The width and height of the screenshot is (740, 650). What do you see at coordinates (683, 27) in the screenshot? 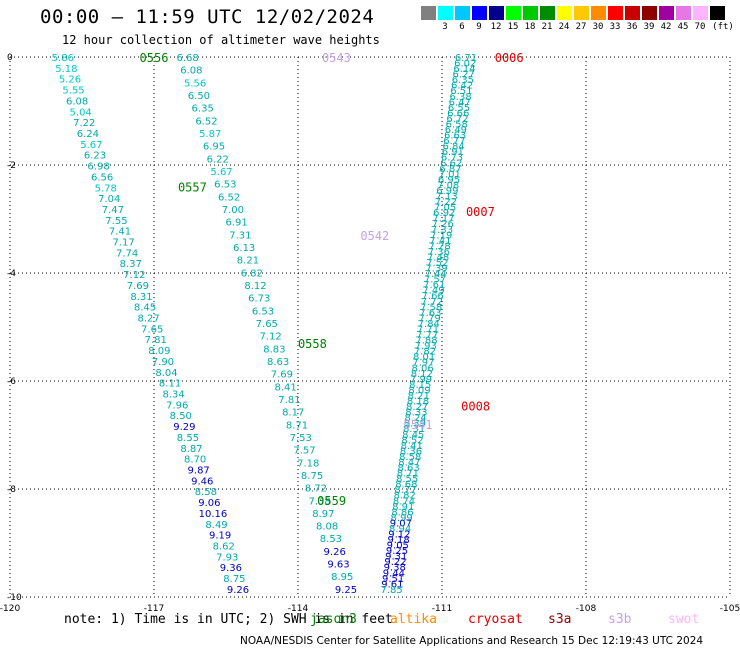
I see `scale-label: 45` at bounding box center [683, 27].